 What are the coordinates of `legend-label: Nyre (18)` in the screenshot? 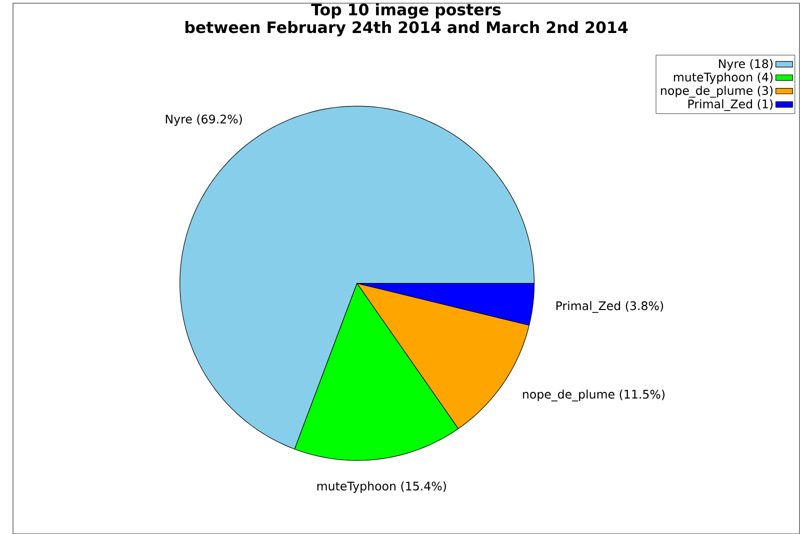 It's located at (746, 64).